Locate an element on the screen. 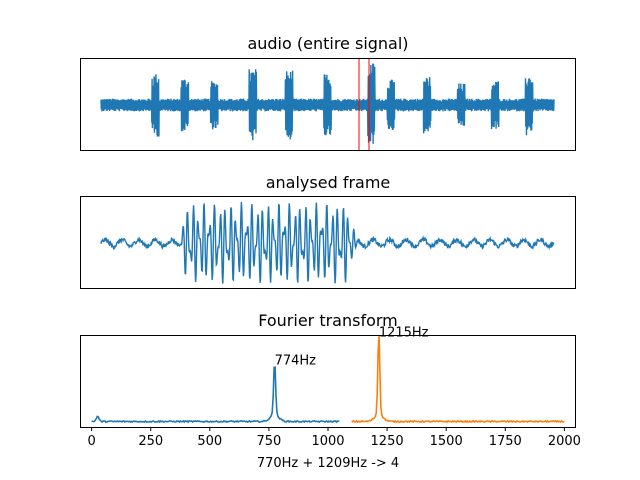 The height and width of the screenshot is (480, 640). x-tick-label: 750 is located at coordinates (268, 441).